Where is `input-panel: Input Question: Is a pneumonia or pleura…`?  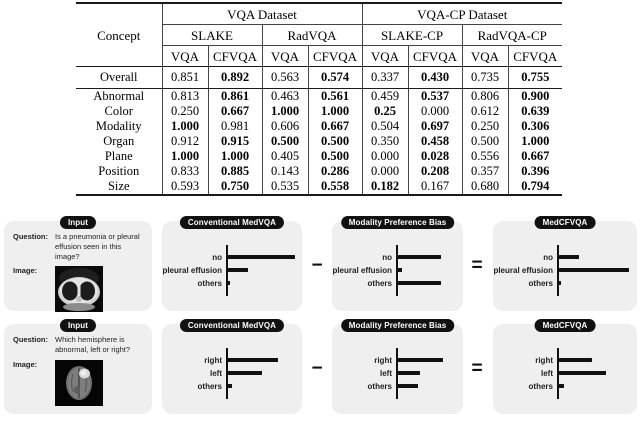 input-panel: Input Question: Is a pneumonia or pleura… is located at coordinates (78, 264).